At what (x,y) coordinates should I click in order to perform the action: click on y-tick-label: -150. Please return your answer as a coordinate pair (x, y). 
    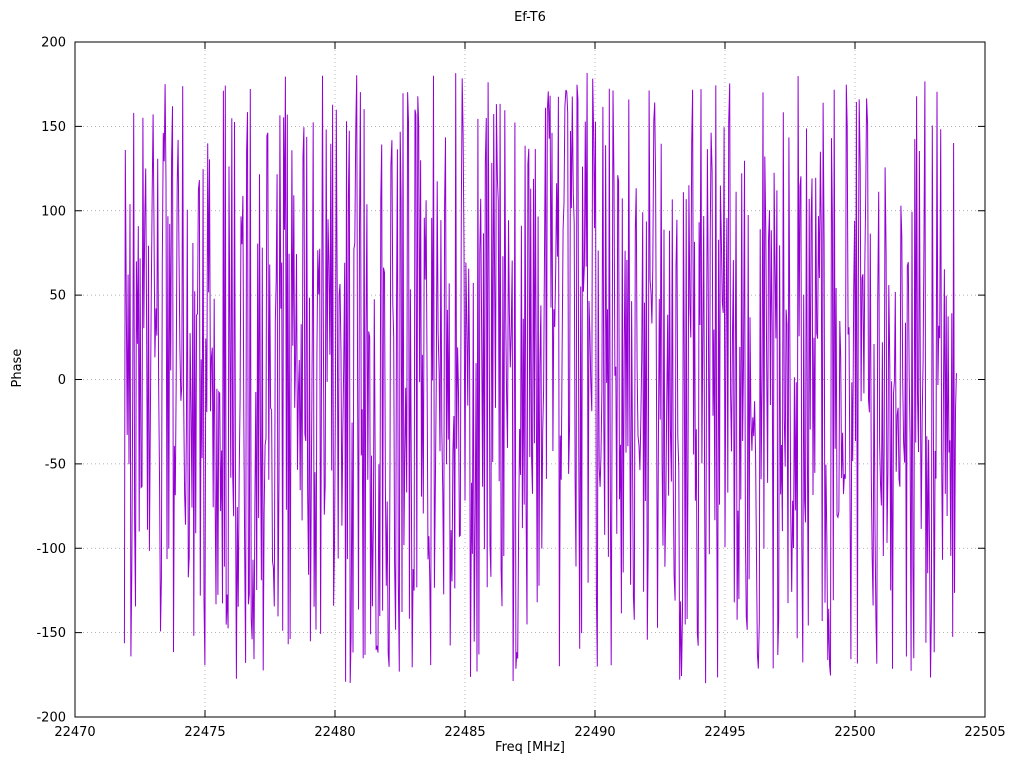
    Looking at the image, I should click on (51, 633).